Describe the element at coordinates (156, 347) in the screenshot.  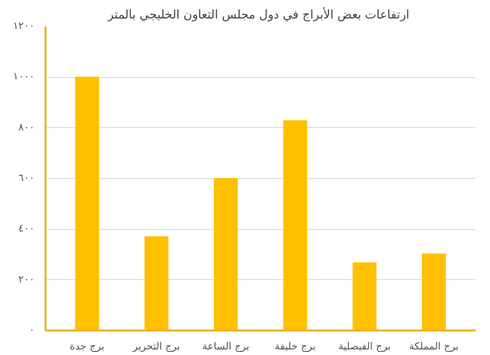
I see `x-tick-label: برج التحرير` at that location.